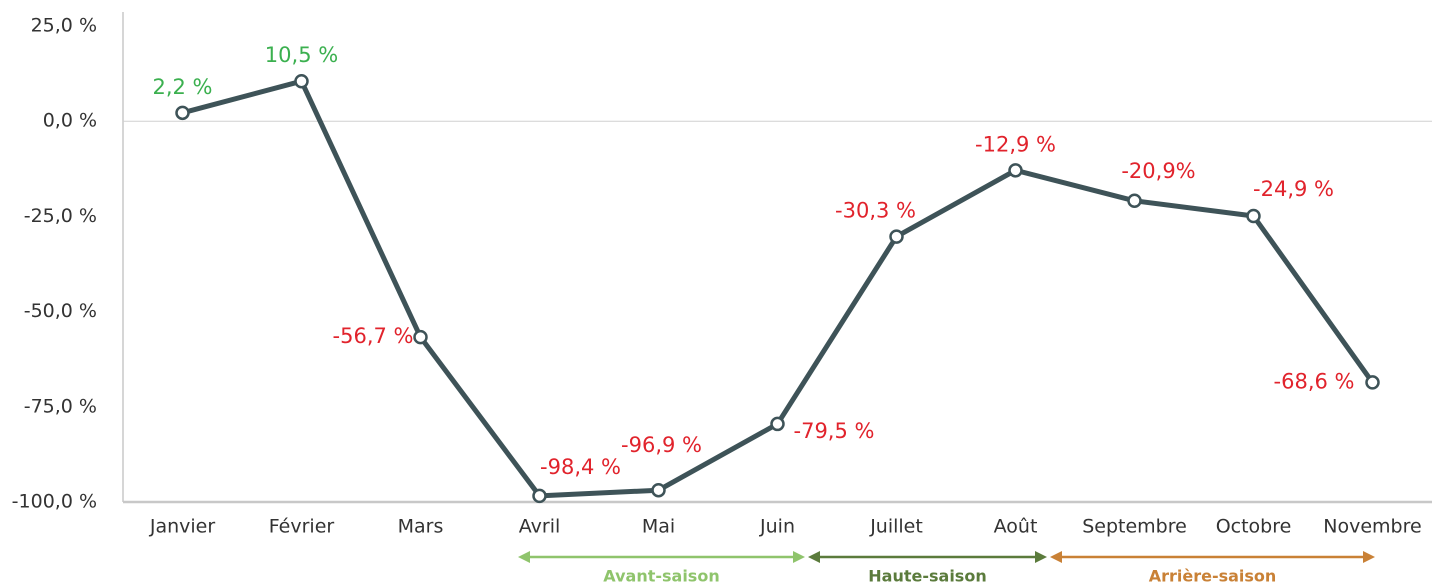 The width and height of the screenshot is (1432, 585). What do you see at coordinates (60, 311) in the screenshot?
I see `y-tick-label: -50,0 %` at bounding box center [60, 311].